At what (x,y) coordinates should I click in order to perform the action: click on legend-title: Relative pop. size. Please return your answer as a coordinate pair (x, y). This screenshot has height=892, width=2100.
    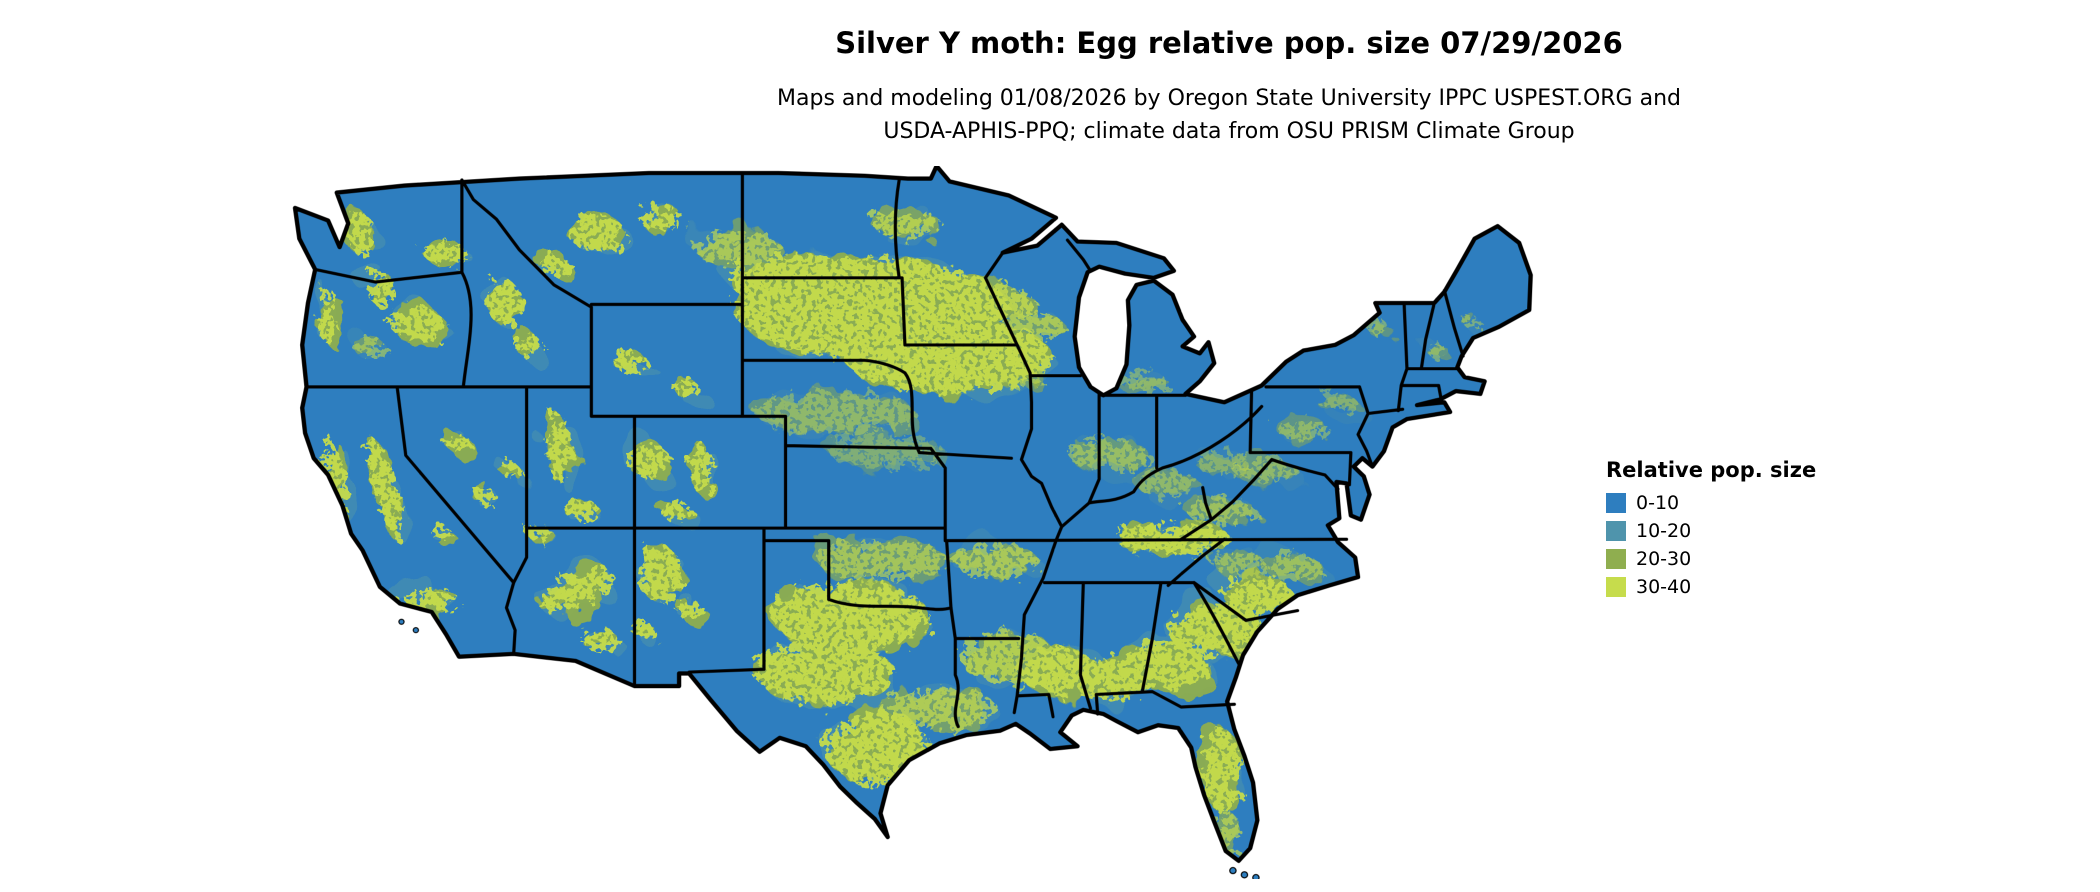
    Looking at the image, I should click on (1711, 470).